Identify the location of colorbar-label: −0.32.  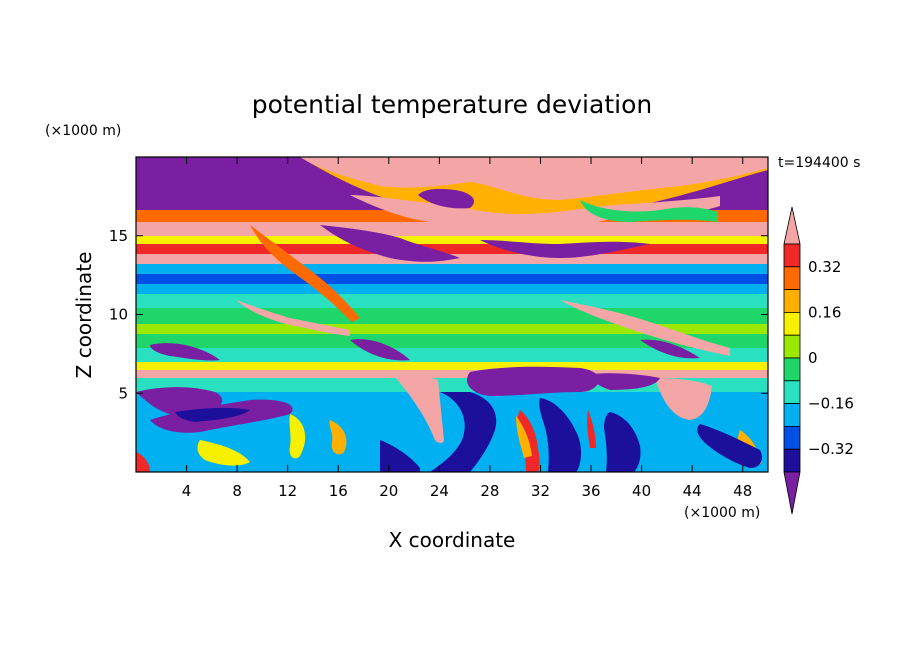
(831, 449).